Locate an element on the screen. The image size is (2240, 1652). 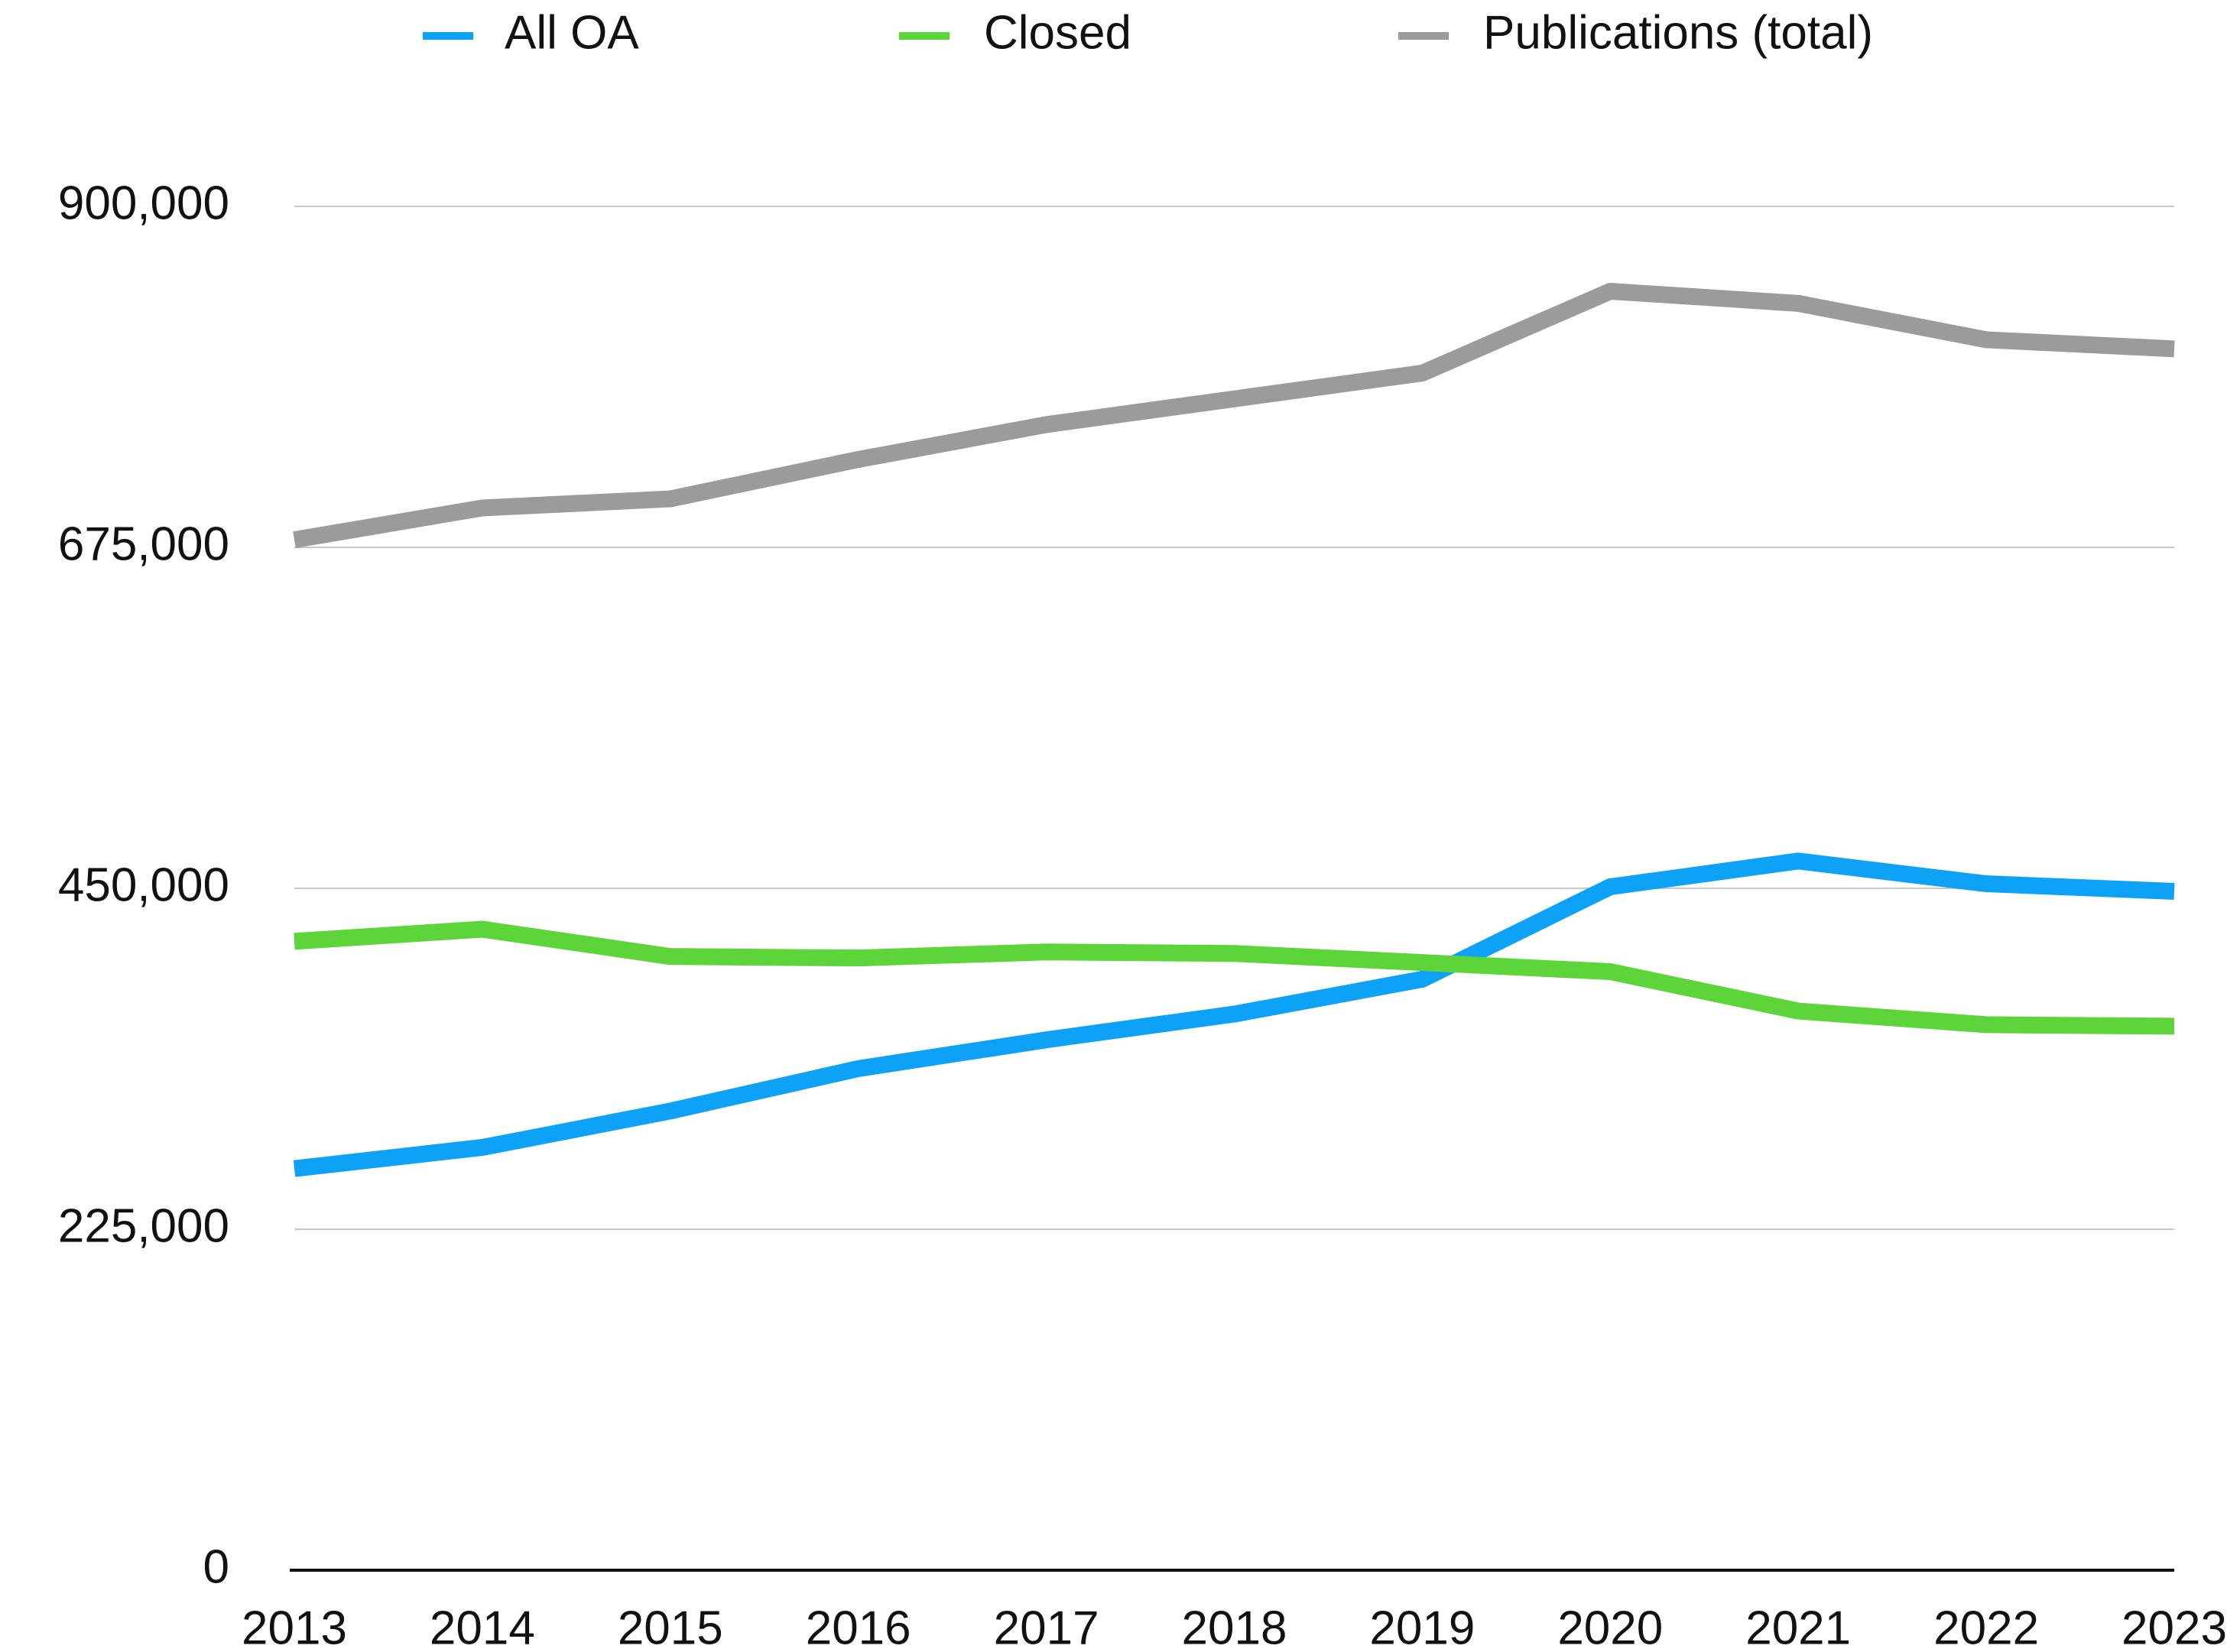
y-tick-label: 225,000 is located at coordinates (143, 1225).